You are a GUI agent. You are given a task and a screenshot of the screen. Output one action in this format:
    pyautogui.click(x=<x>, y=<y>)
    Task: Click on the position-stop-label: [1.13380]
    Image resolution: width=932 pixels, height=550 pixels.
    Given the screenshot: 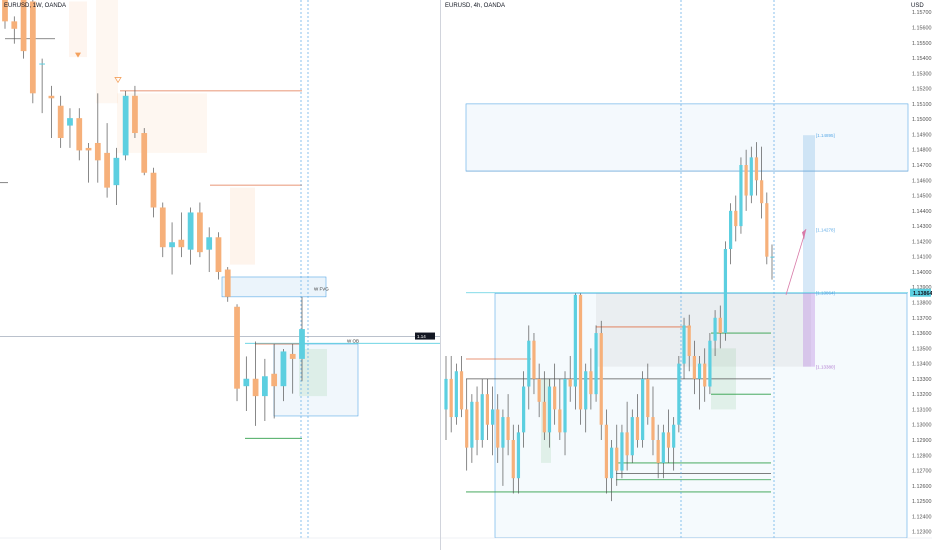 What is the action you would take?
    pyautogui.click(x=825, y=367)
    